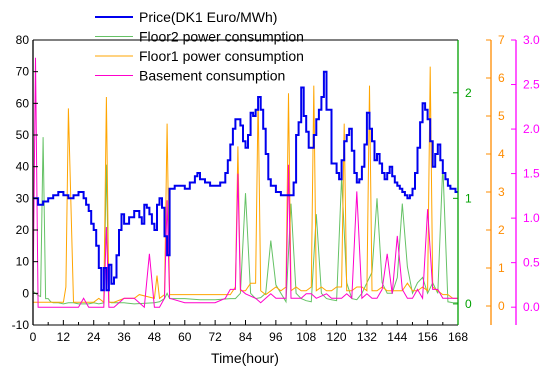 This screenshot has height=374, width=546. What do you see at coordinates (23, 230) in the screenshot?
I see `y-tick-label-left: 20` at bounding box center [23, 230].